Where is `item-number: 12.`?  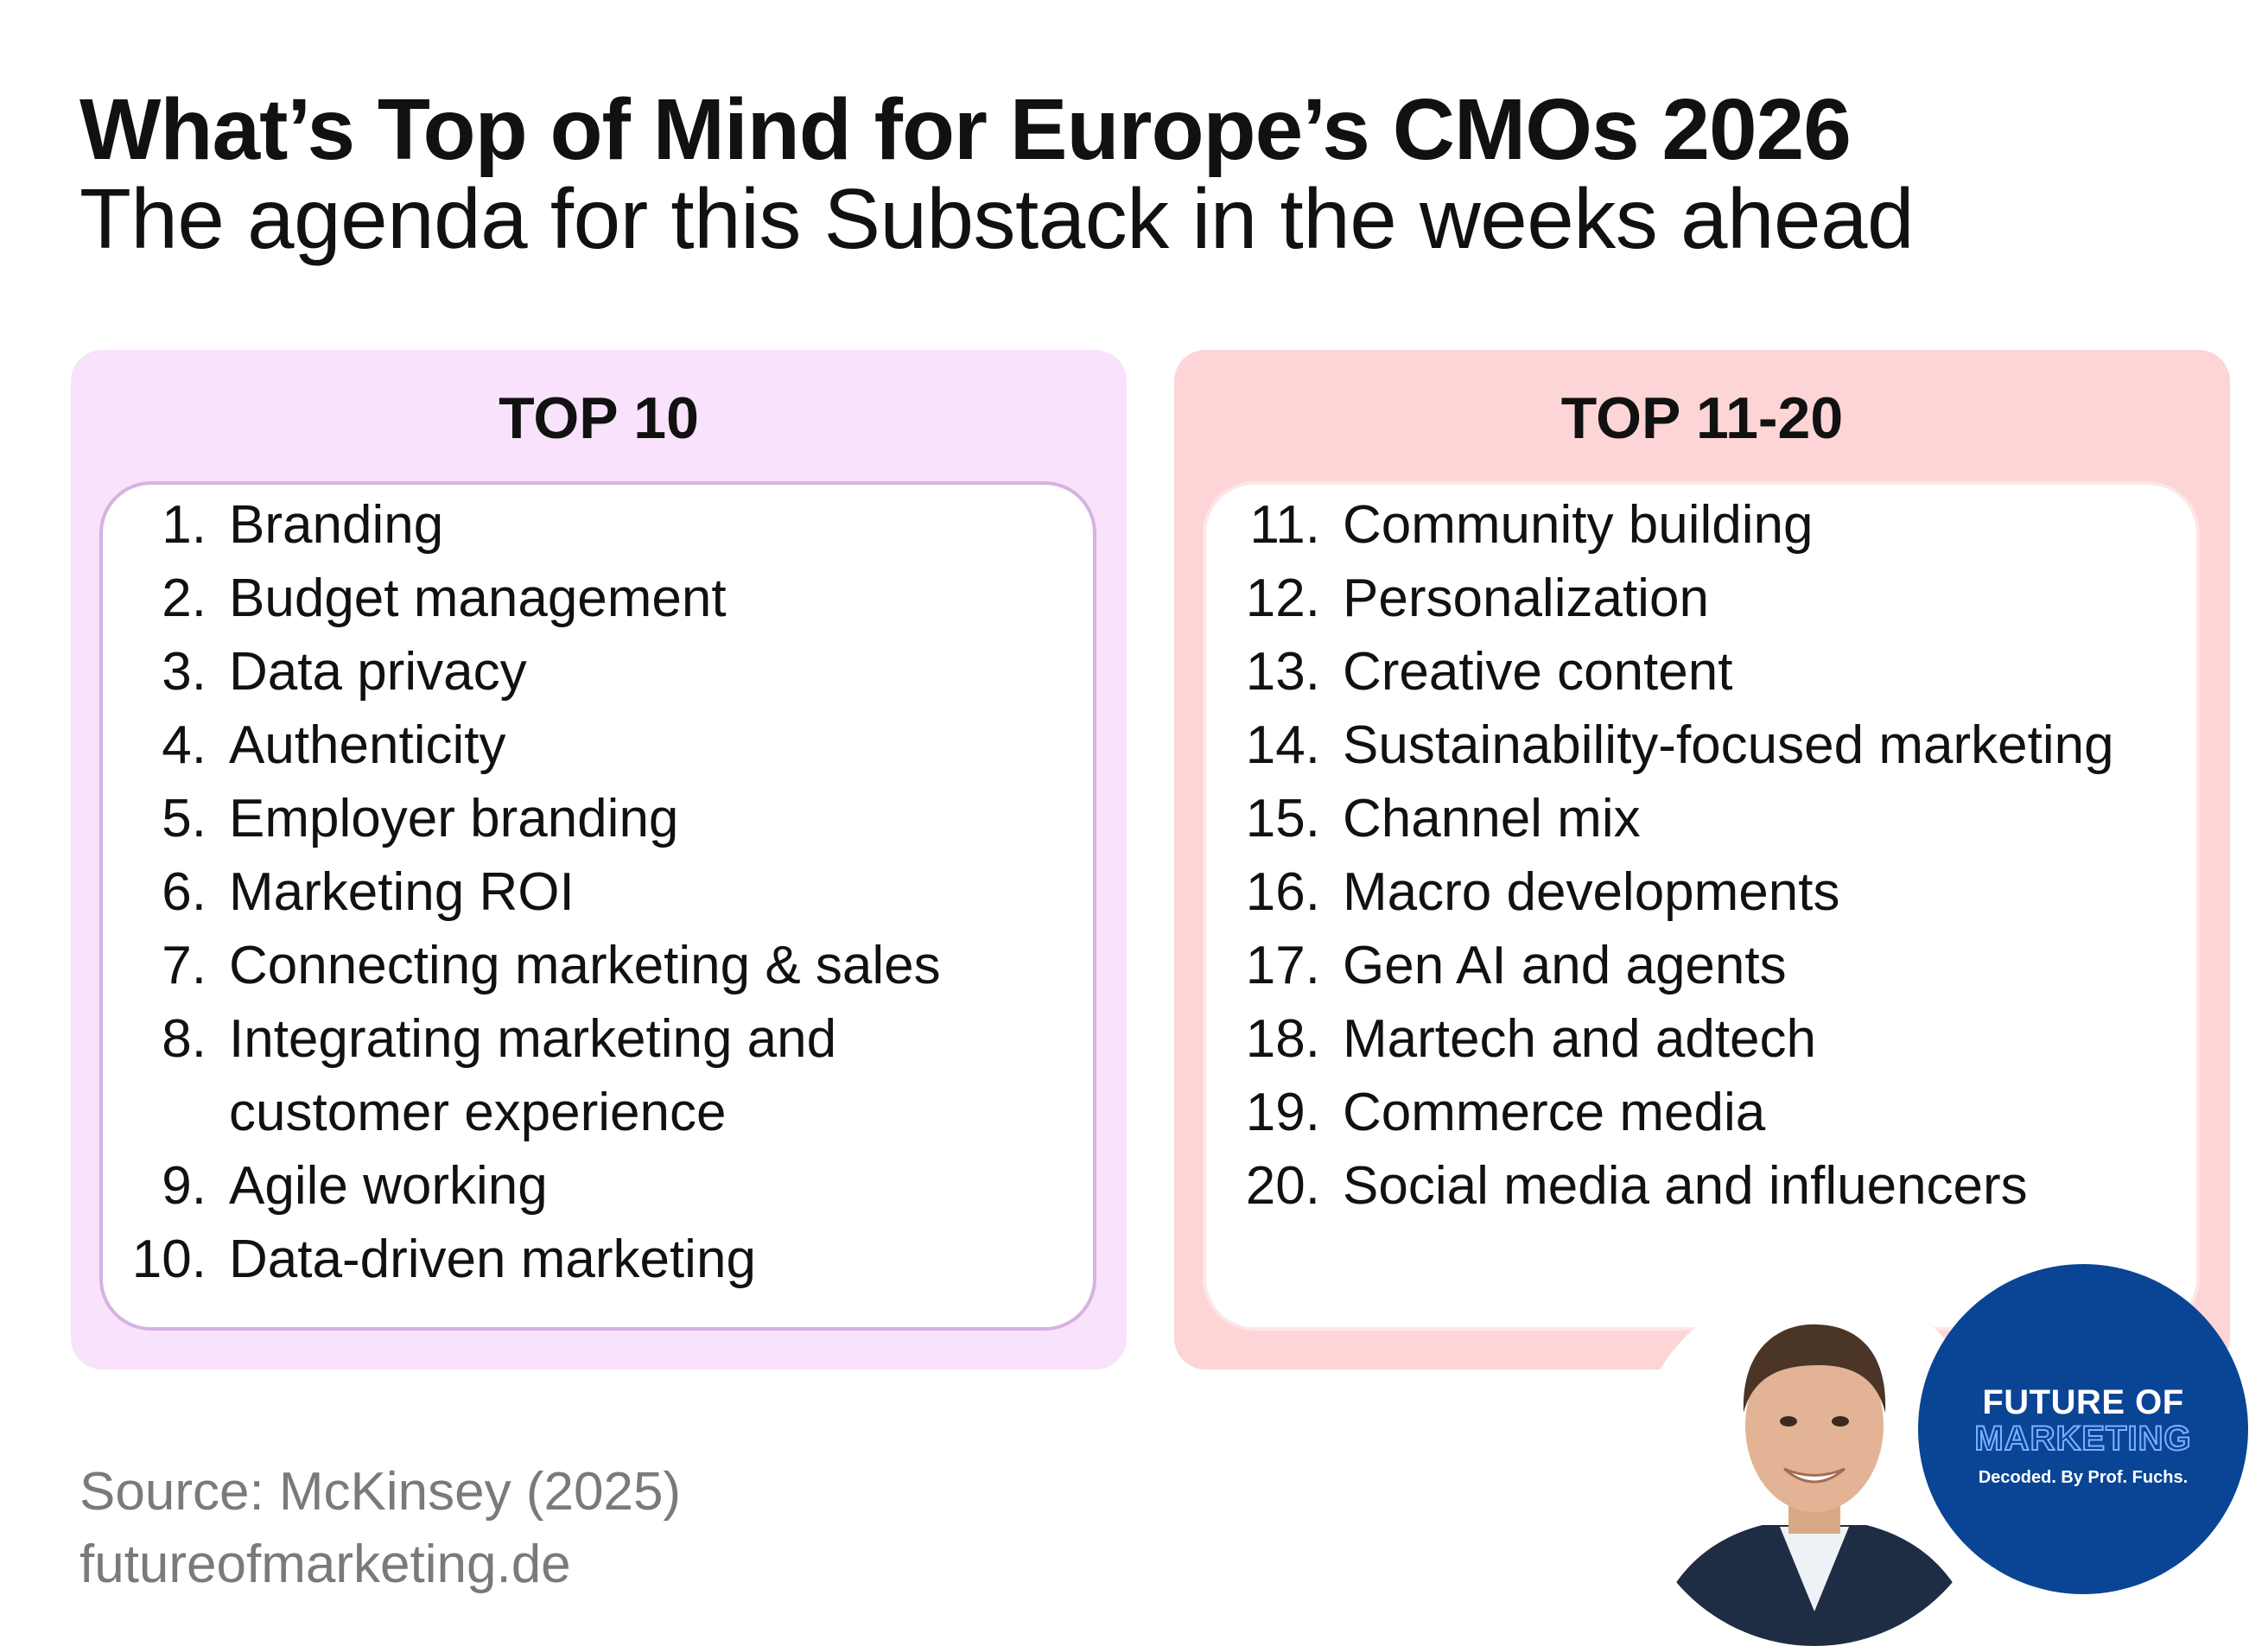
item-number: 12. is located at coordinates (1282, 598).